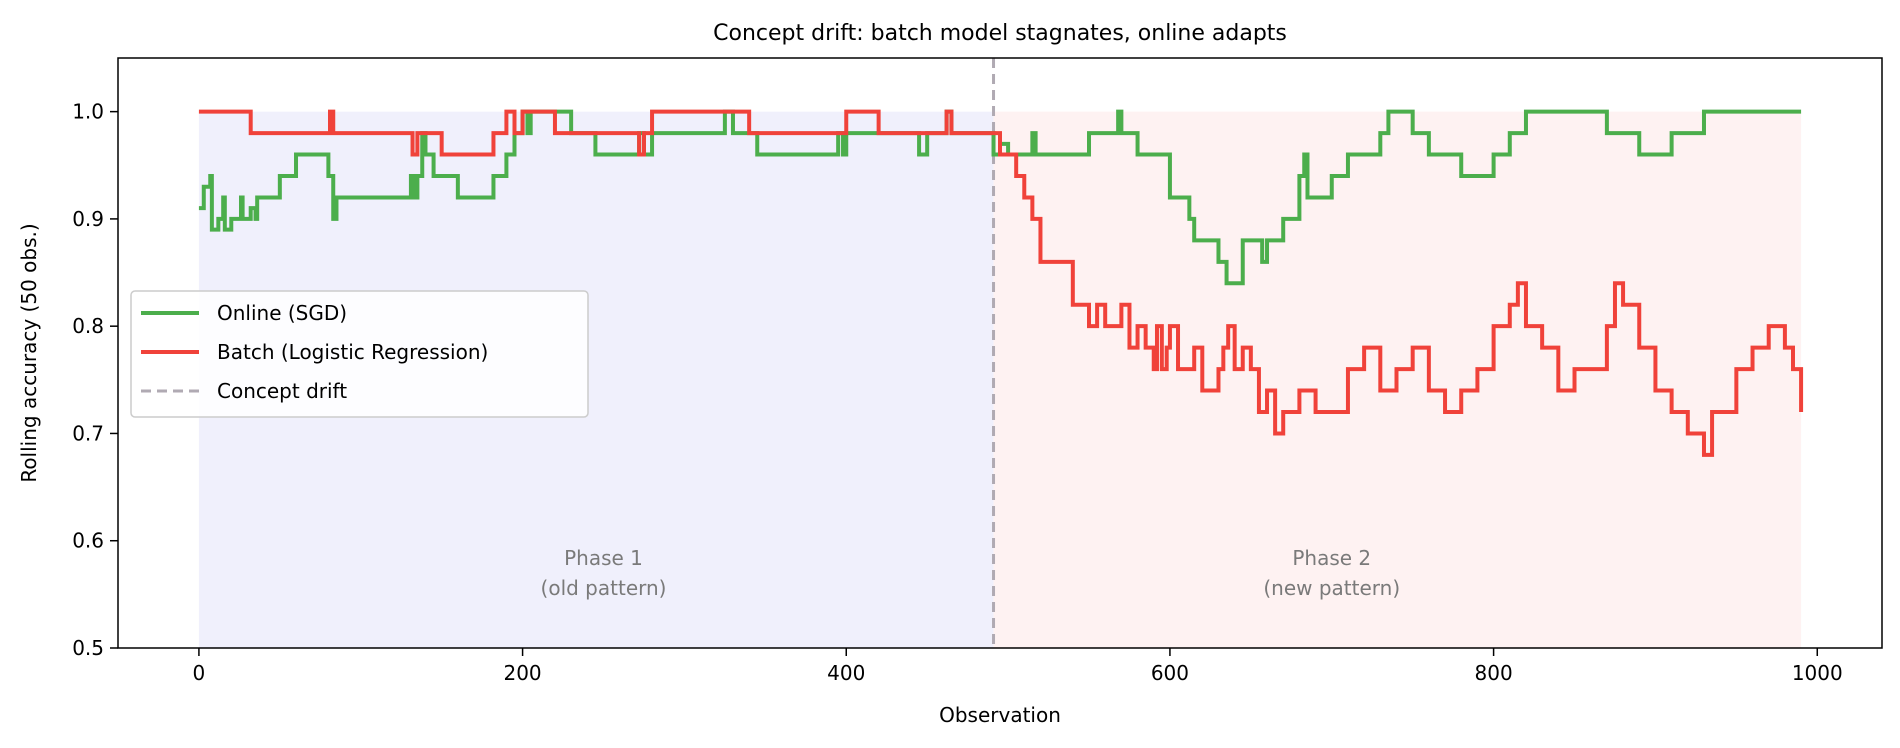  What do you see at coordinates (29, 352) in the screenshot?
I see `y-axis-label: Rolling accuracy (50 obs.)` at bounding box center [29, 352].